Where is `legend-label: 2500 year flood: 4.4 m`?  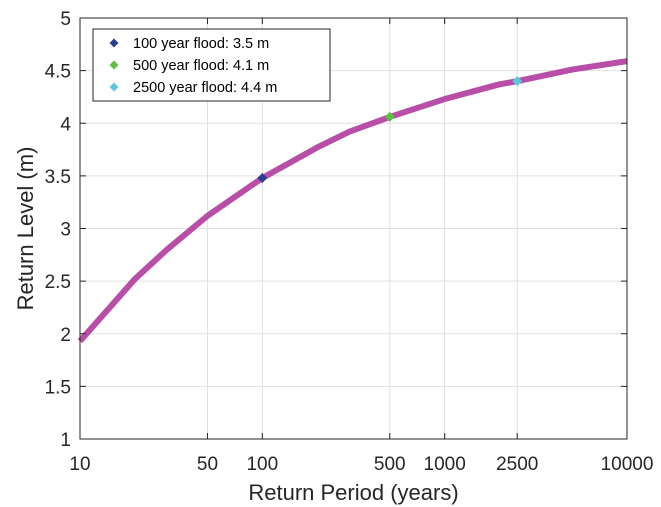
legend-label: 2500 year flood: 4.4 m is located at coordinates (205, 88).